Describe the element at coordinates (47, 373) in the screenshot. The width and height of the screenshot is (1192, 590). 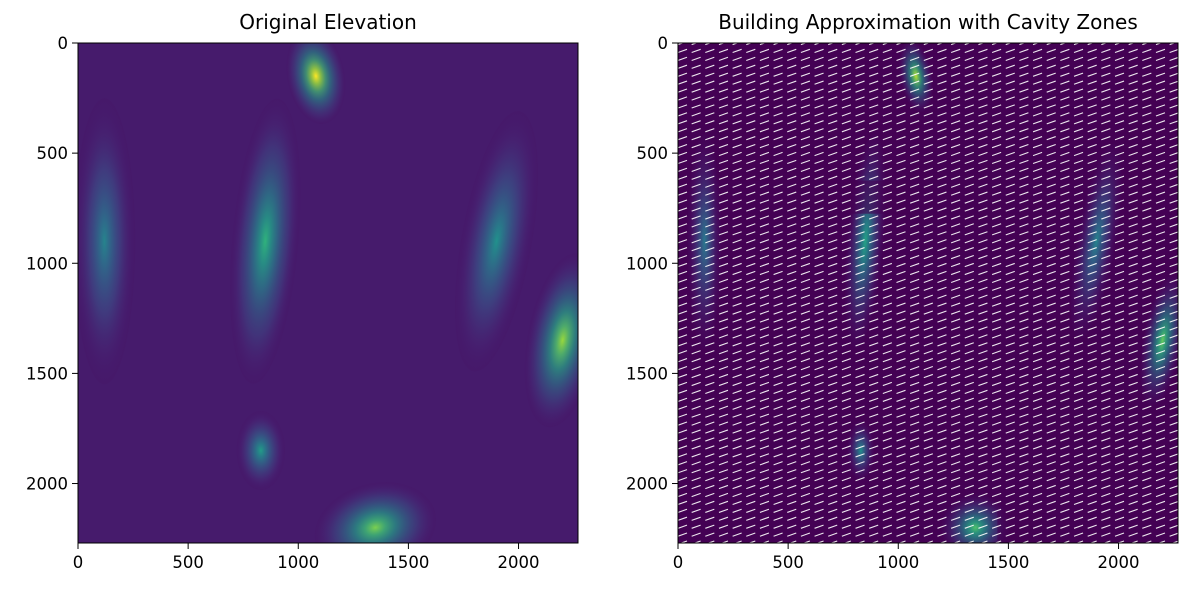
I see `left-ytick-label: 1500` at that location.